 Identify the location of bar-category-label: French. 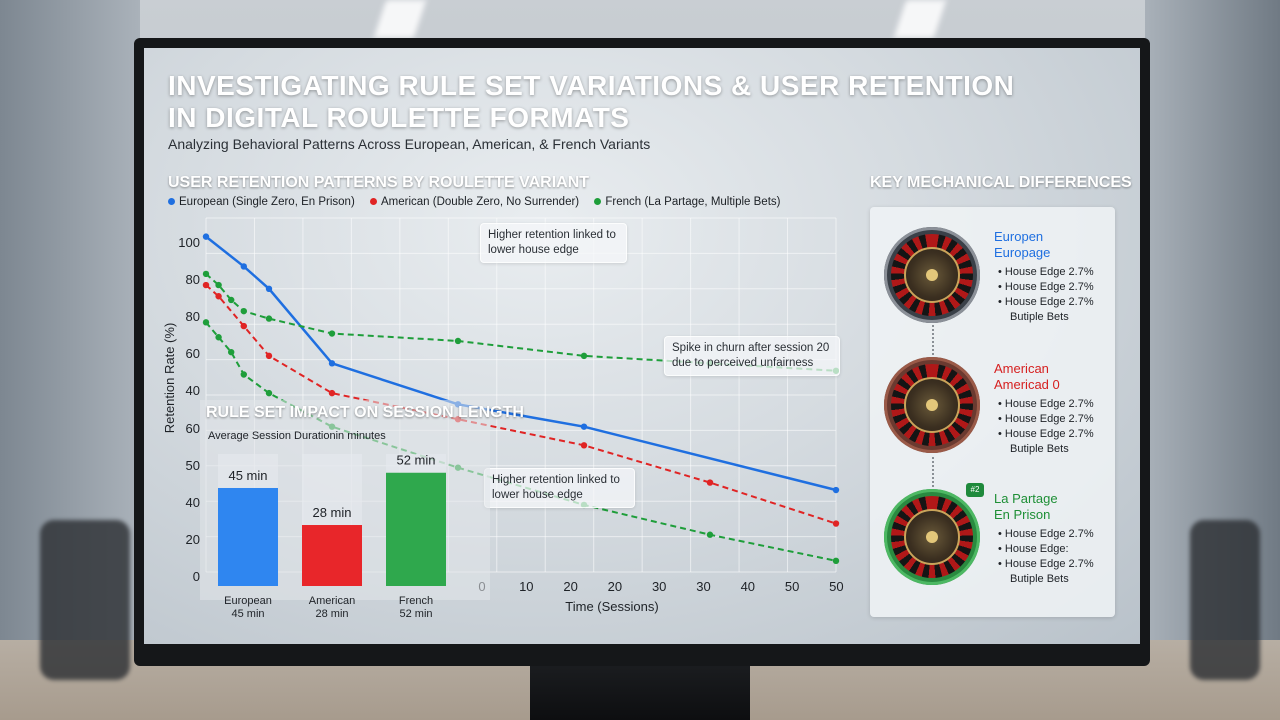
(416, 601).